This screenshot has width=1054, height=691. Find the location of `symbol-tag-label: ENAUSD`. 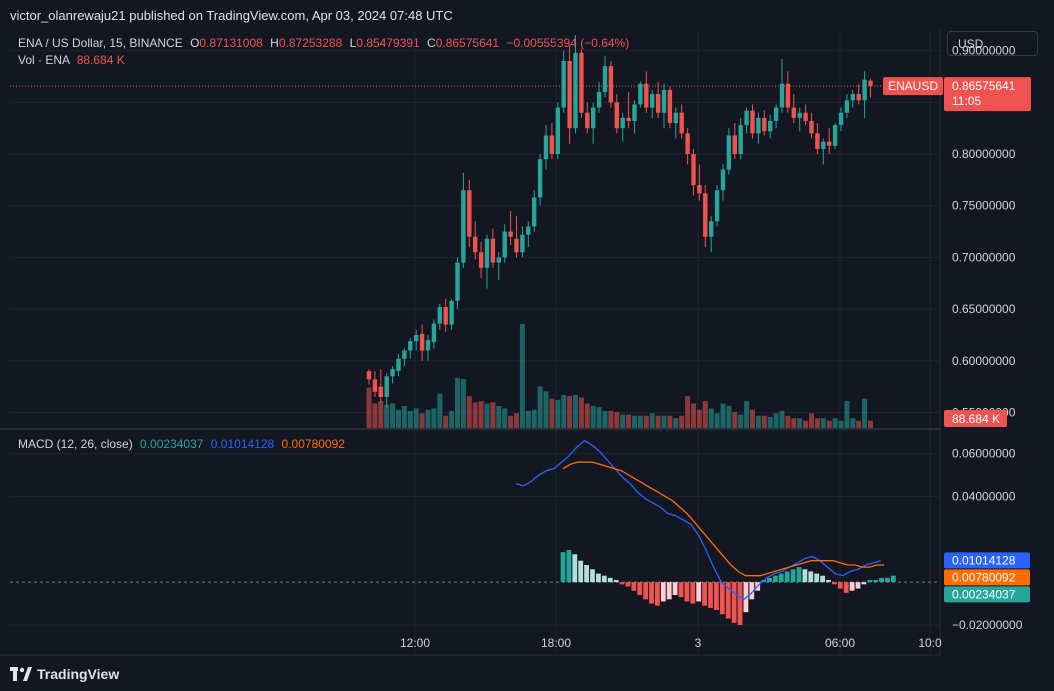

symbol-tag-label: ENAUSD is located at coordinates (913, 86).